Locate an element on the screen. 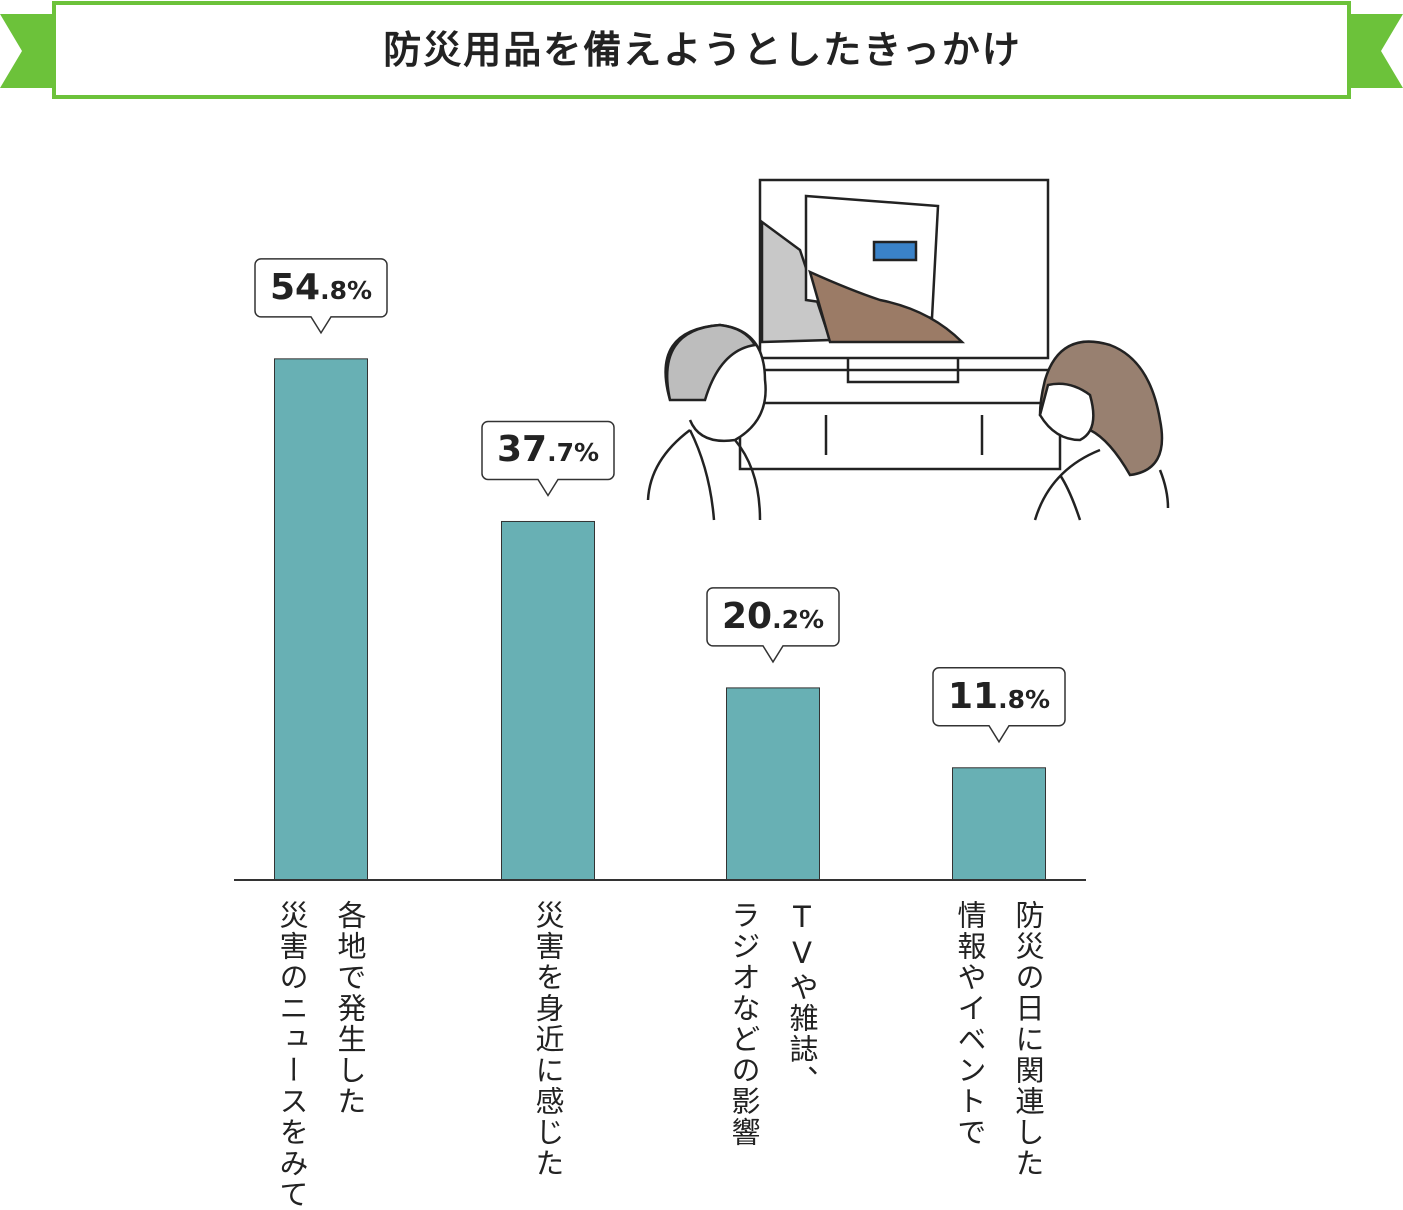 Image resolution: width=1403 pixels, height=1210 pixels. ribbon-left is located at coordinates (30, 51).